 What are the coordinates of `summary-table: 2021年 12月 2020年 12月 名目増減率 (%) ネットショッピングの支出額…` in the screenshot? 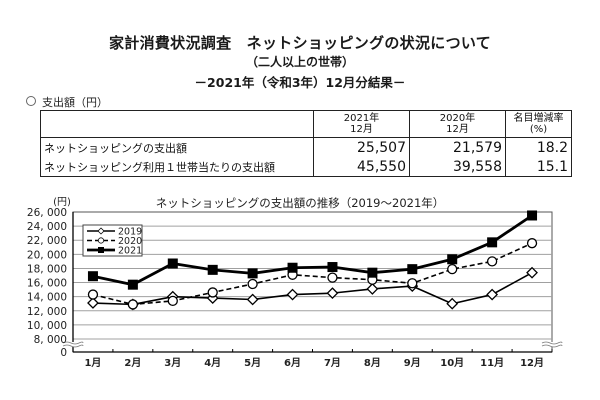 It's located at (306, 143).